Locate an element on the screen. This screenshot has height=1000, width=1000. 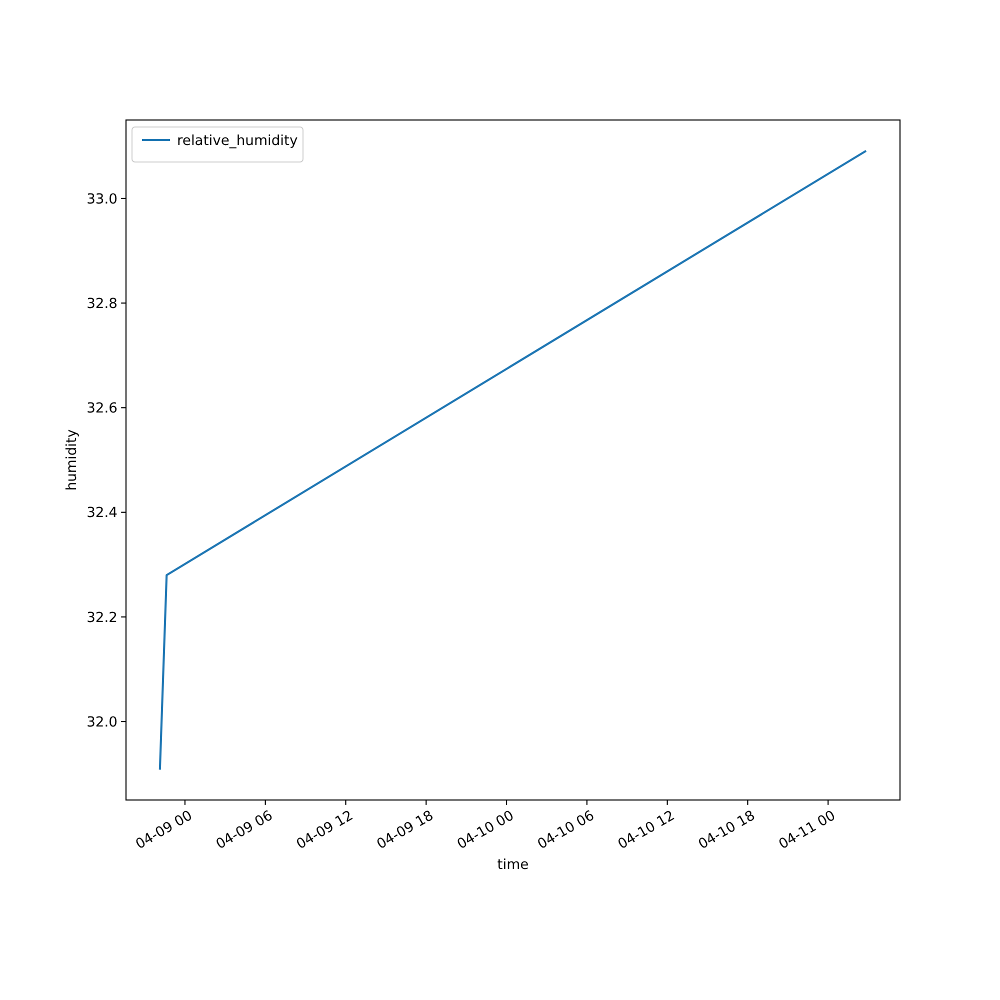
y-axis-title: humidity is located at coordinates (72, 460).